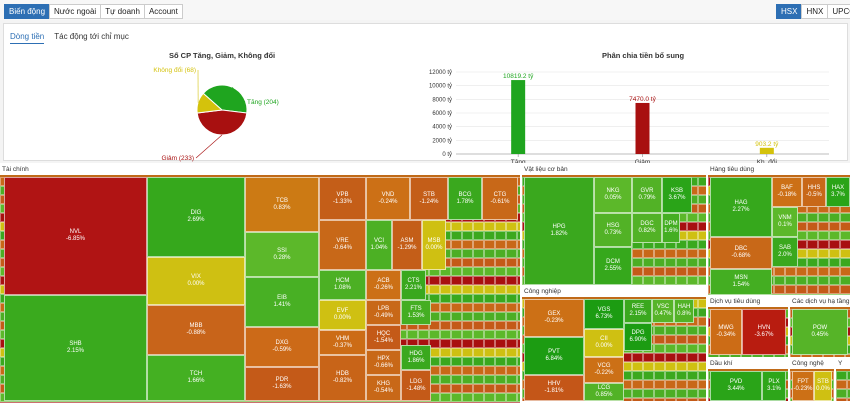  I want to click on view-tab-1: Nước ngoài, so click(75, 11).